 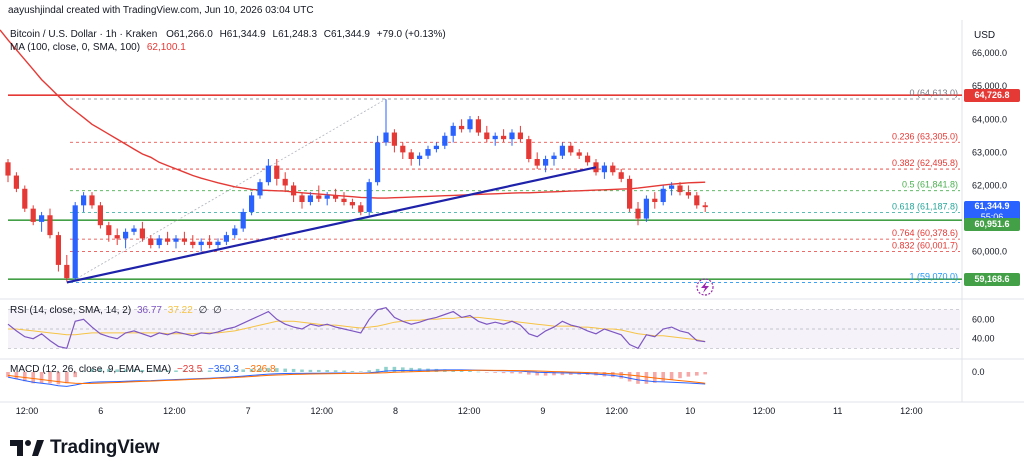 I want to click on macd-pane, so click(x=356, y=376).